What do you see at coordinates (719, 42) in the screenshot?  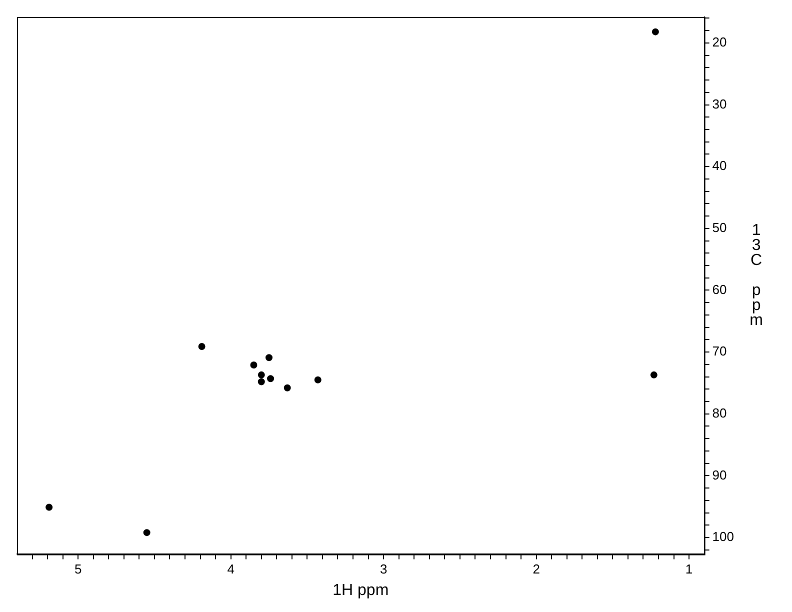 I see `y-tick-label: 20` at bounding box center [719, 42].